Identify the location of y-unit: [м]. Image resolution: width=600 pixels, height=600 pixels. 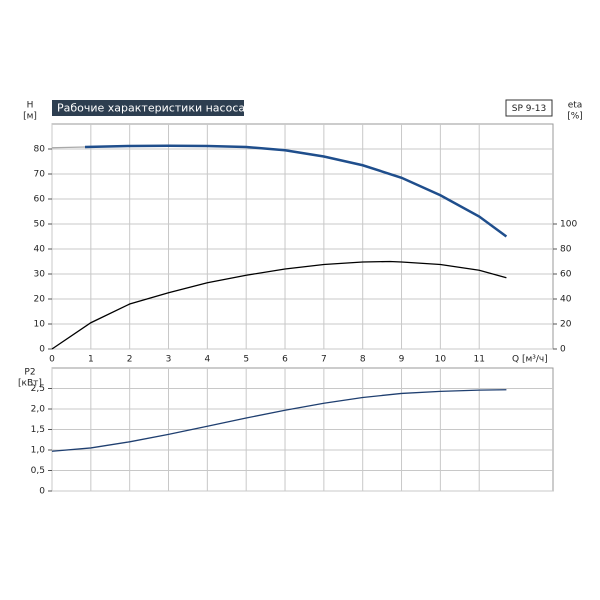
(30, 117).